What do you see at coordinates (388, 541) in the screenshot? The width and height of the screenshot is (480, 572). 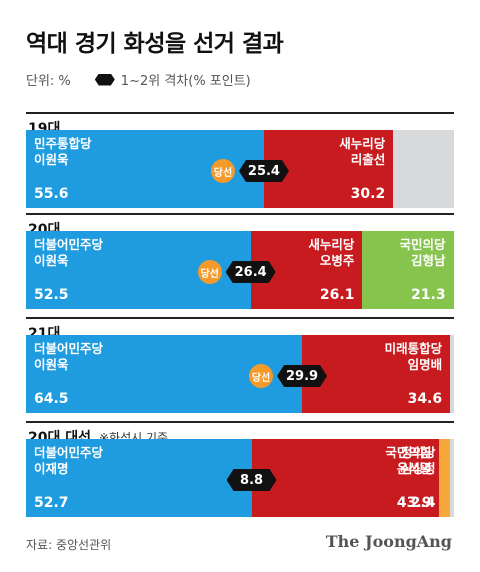 I see `brand-logo: The JoongAng` at bounding box center [388, 541].